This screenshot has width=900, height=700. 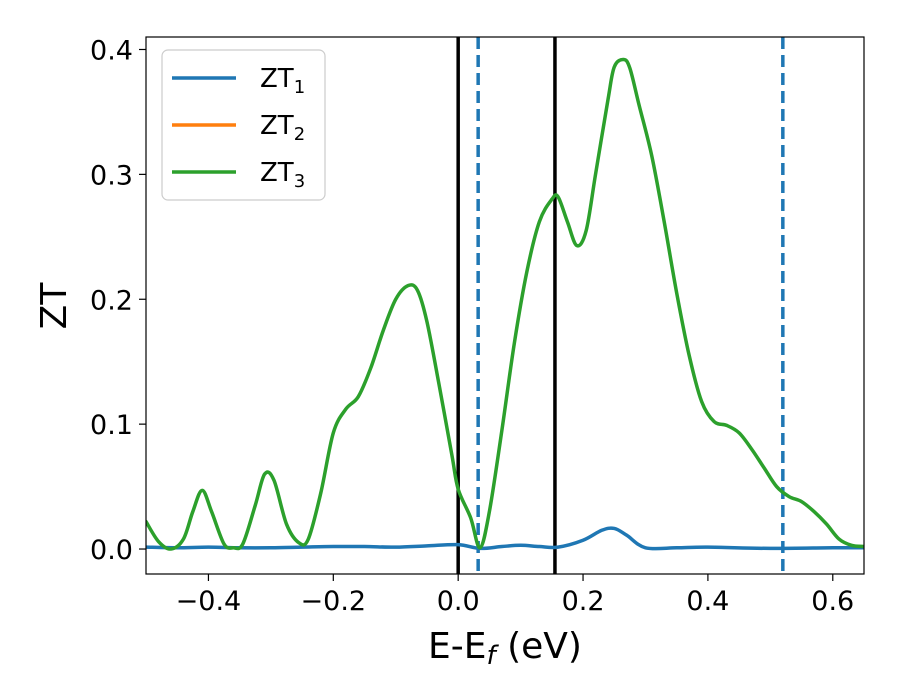 I want to click on x-axis: −0.4 −0.2 0.0 0.2 0.4 0.6, so click(x=515, y=595).